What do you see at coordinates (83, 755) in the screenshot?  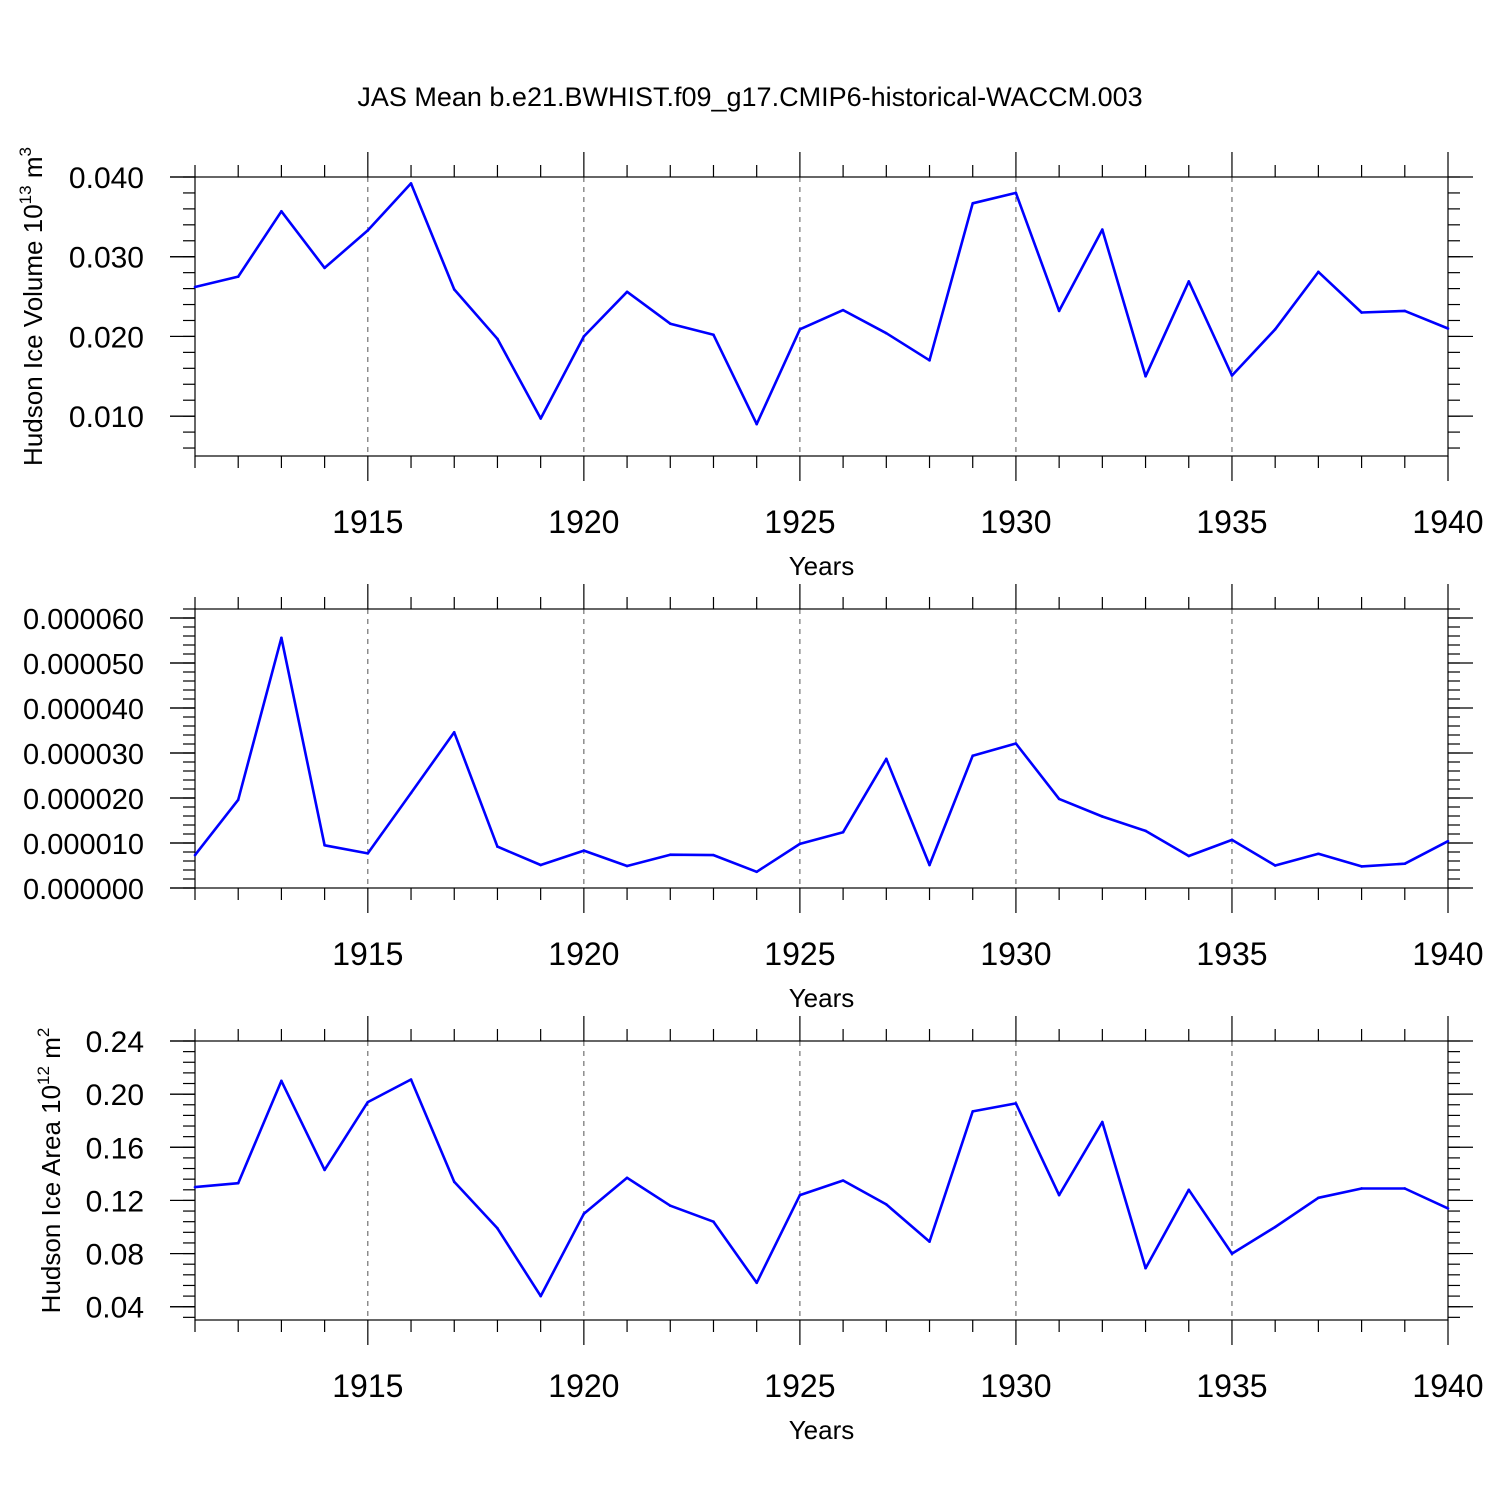 I see `y-tick-label: 0.000030` at bounding box center [83, 755].